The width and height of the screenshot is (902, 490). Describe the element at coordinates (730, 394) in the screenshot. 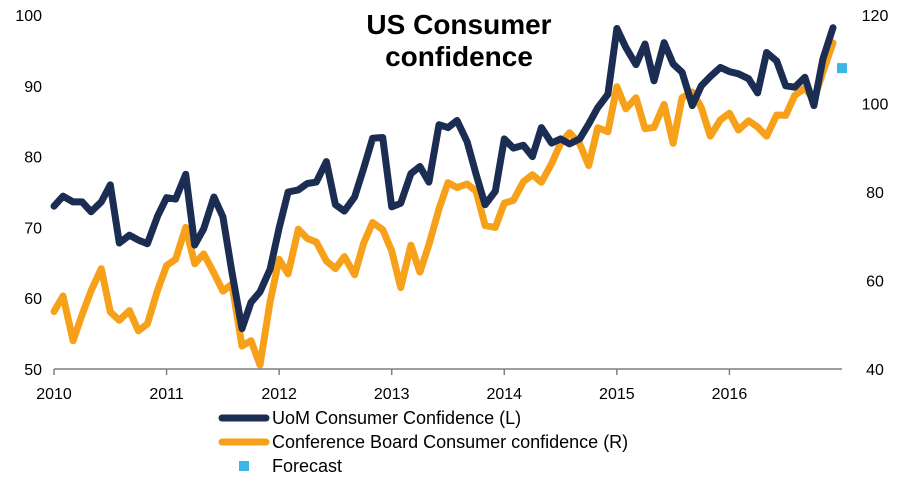

I see `x-tick-label: 2016` at that location.